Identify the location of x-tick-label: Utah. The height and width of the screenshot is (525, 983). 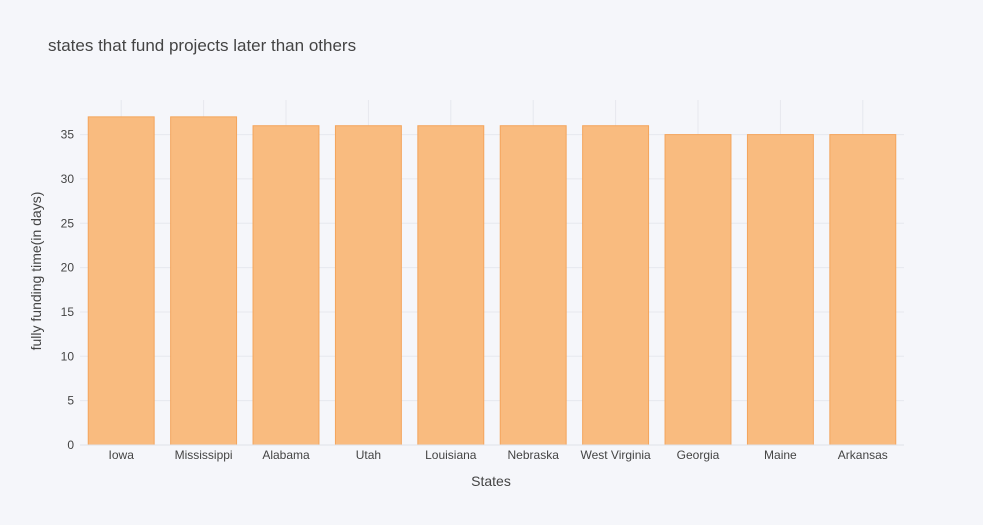
(368, 455).